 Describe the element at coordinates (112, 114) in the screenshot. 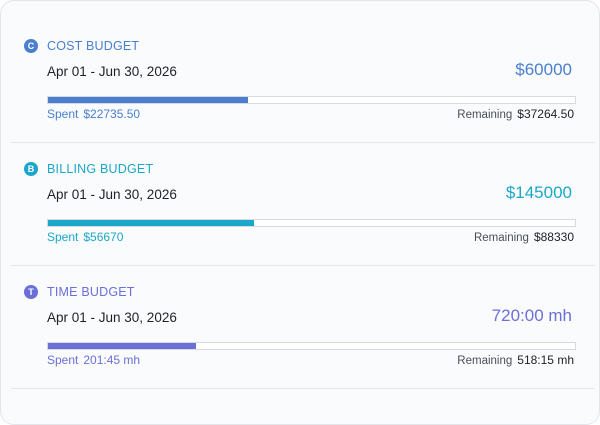

I see `spent-value: $22735.50` at that location.